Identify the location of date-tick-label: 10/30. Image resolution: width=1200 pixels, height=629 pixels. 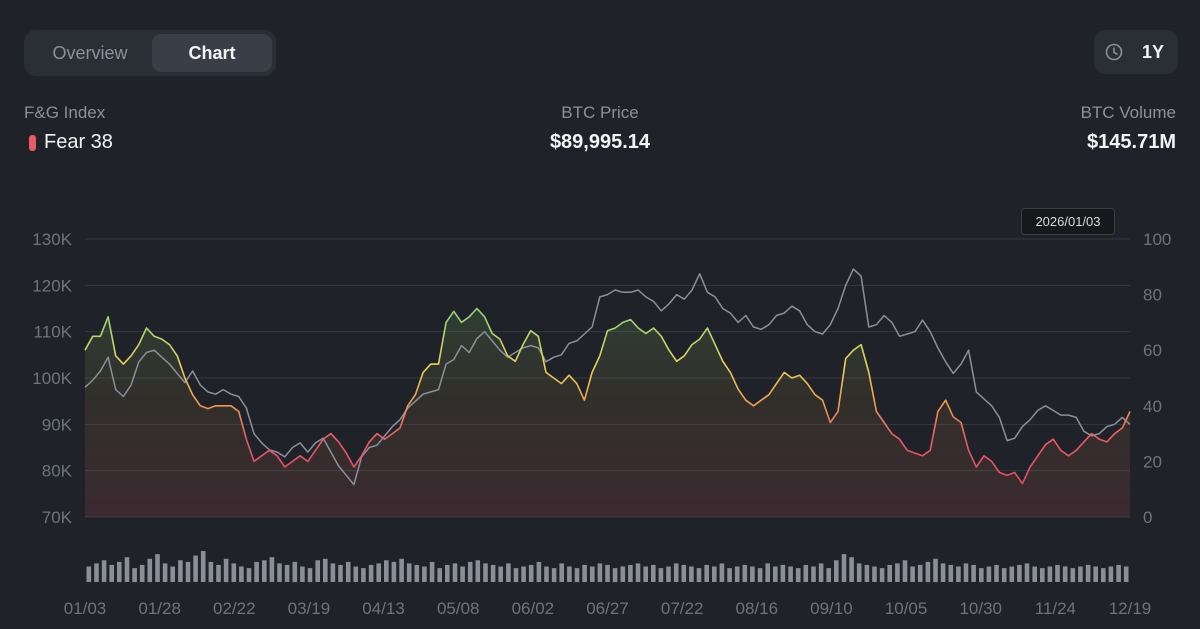
(980, 608).